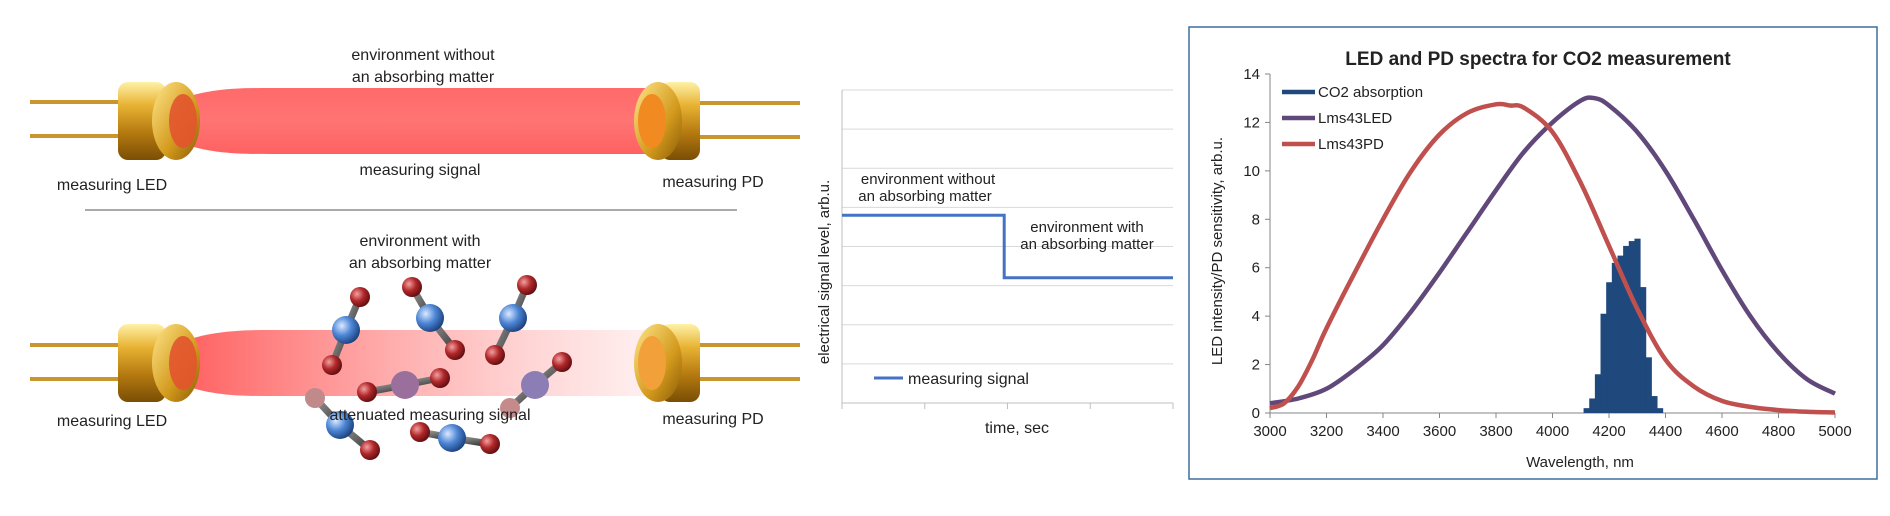 The width and height of the screenshot is (1890, 516). What do you see at coordinates (928, 179) in the screenshot?
I see `annotation-without-line1: environment without` at bounding box center [928, 179].